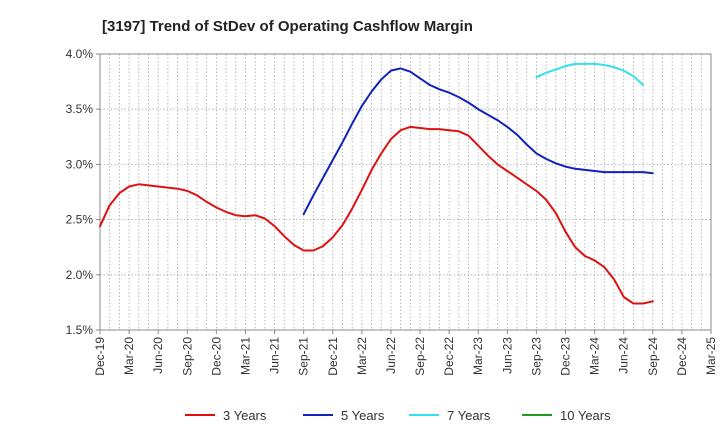  I want to click on legend-label: 10 Years, so click(585, 415).